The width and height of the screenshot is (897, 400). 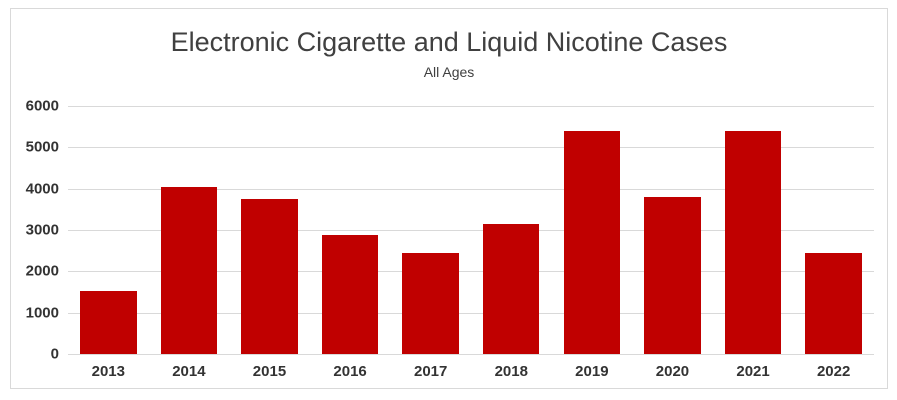 I want to click on bar-slot-2018, so click(x=511, y=230).